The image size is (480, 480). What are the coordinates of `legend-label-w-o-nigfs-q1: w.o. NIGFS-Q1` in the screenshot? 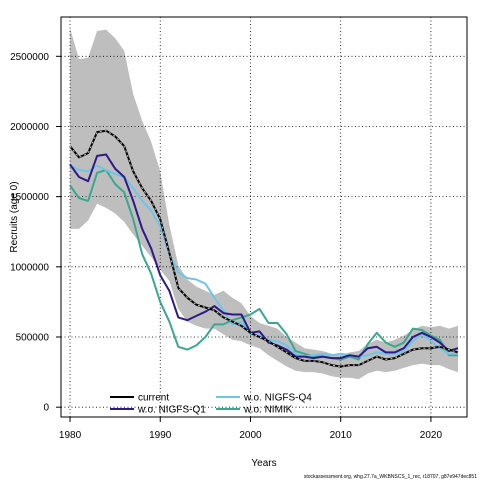 It's located at (171, 410).